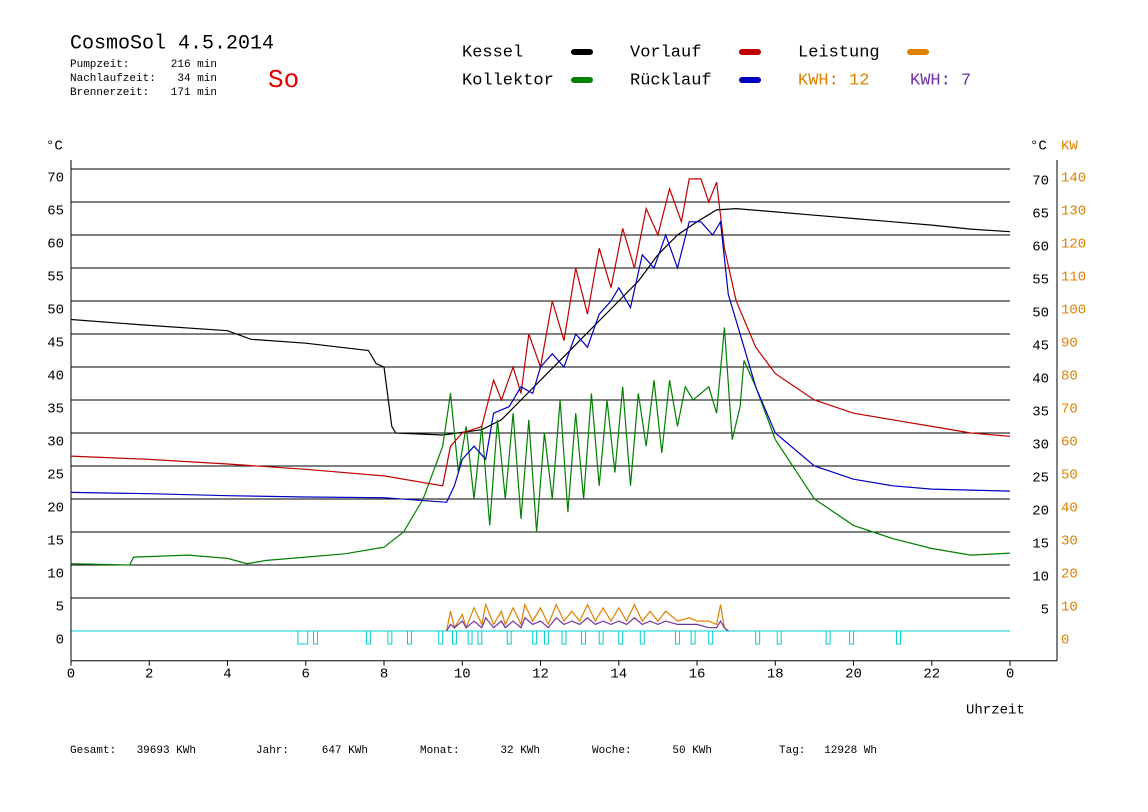 The height and width of the screenshot is (812, 1148). Describe the element at coordinates (1040, 314) in the screenshot. I see `y-tick-label-right: 50` at that location.